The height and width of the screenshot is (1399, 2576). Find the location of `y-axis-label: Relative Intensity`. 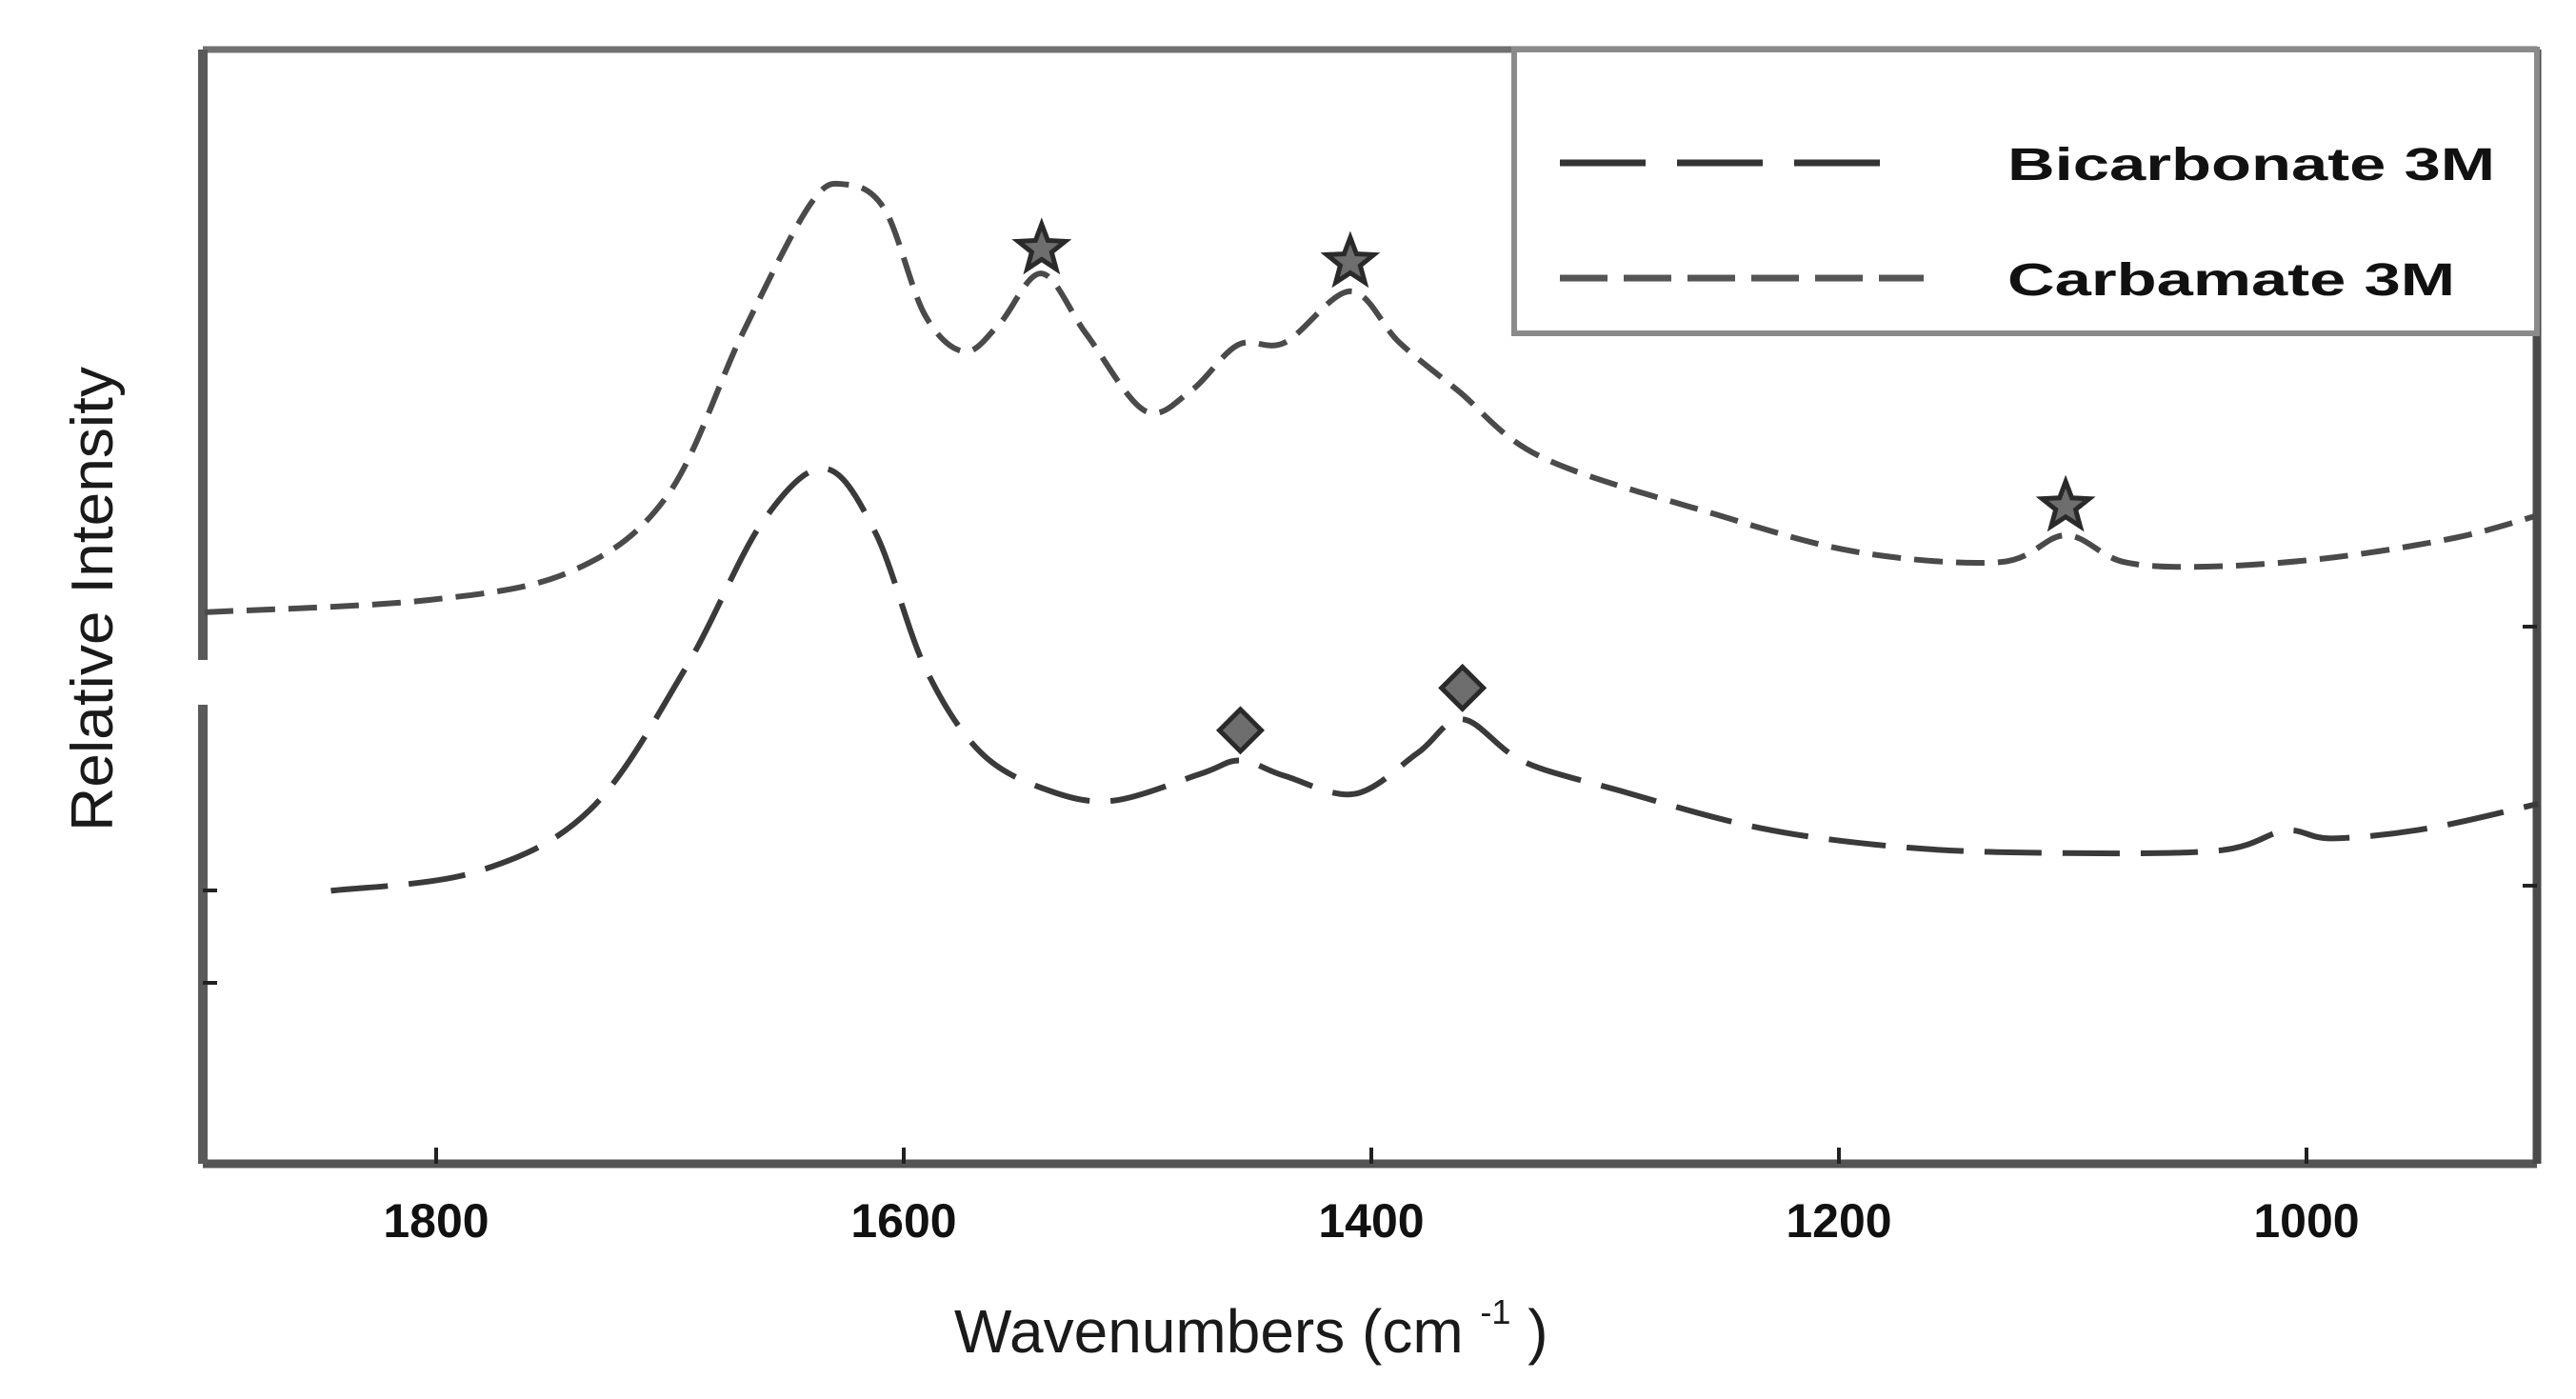

y-axis-label: Relative Intensity is located at coordinates (93, 599).